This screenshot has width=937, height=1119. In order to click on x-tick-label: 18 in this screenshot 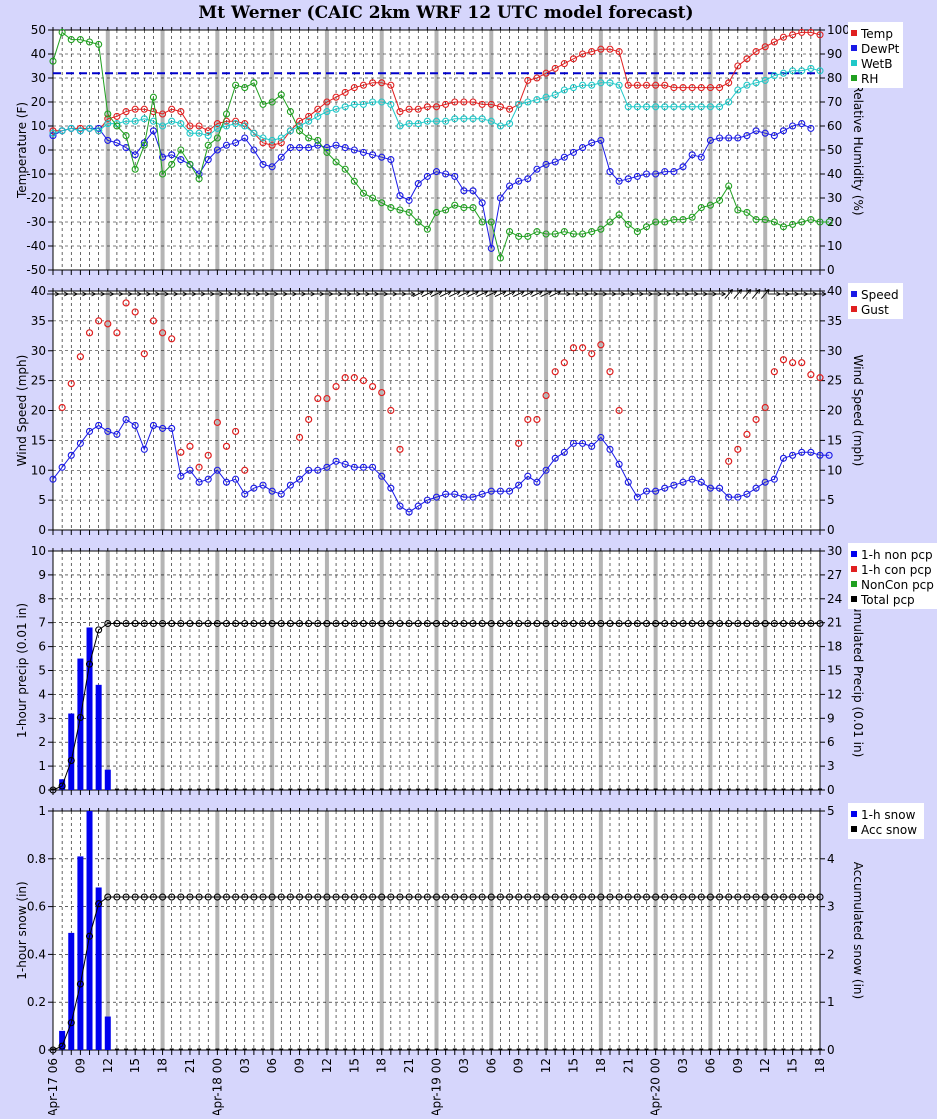, I will do `click(382, 1065)`.